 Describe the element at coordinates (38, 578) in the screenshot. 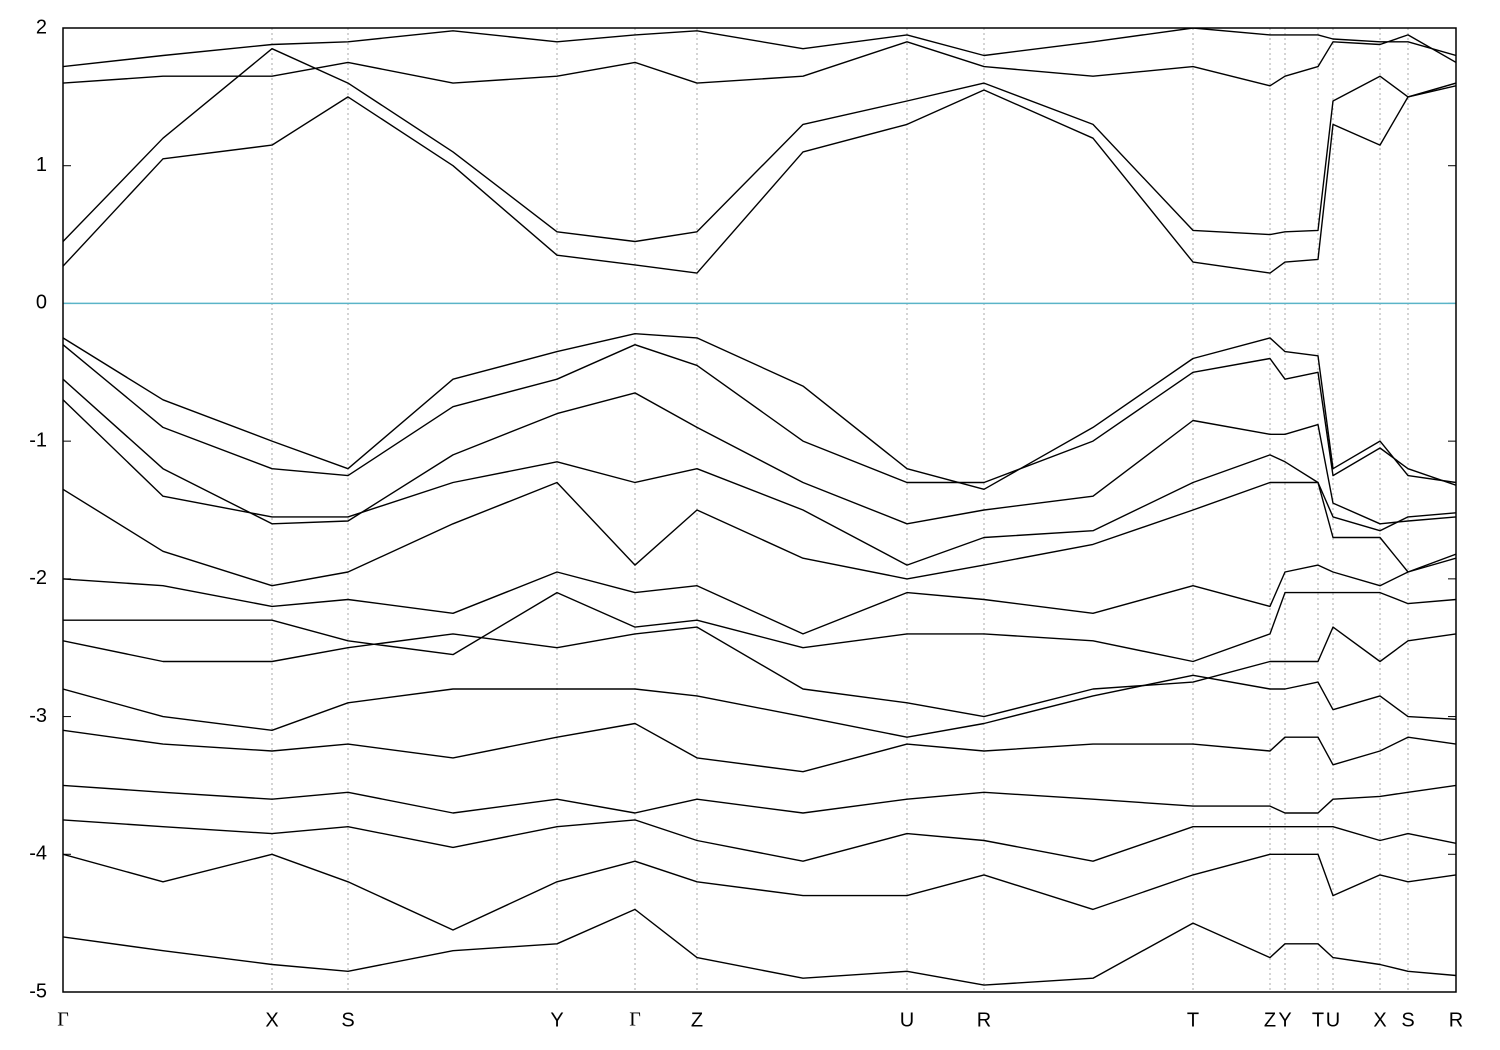

I see `y-tick-label: -2` at that location.